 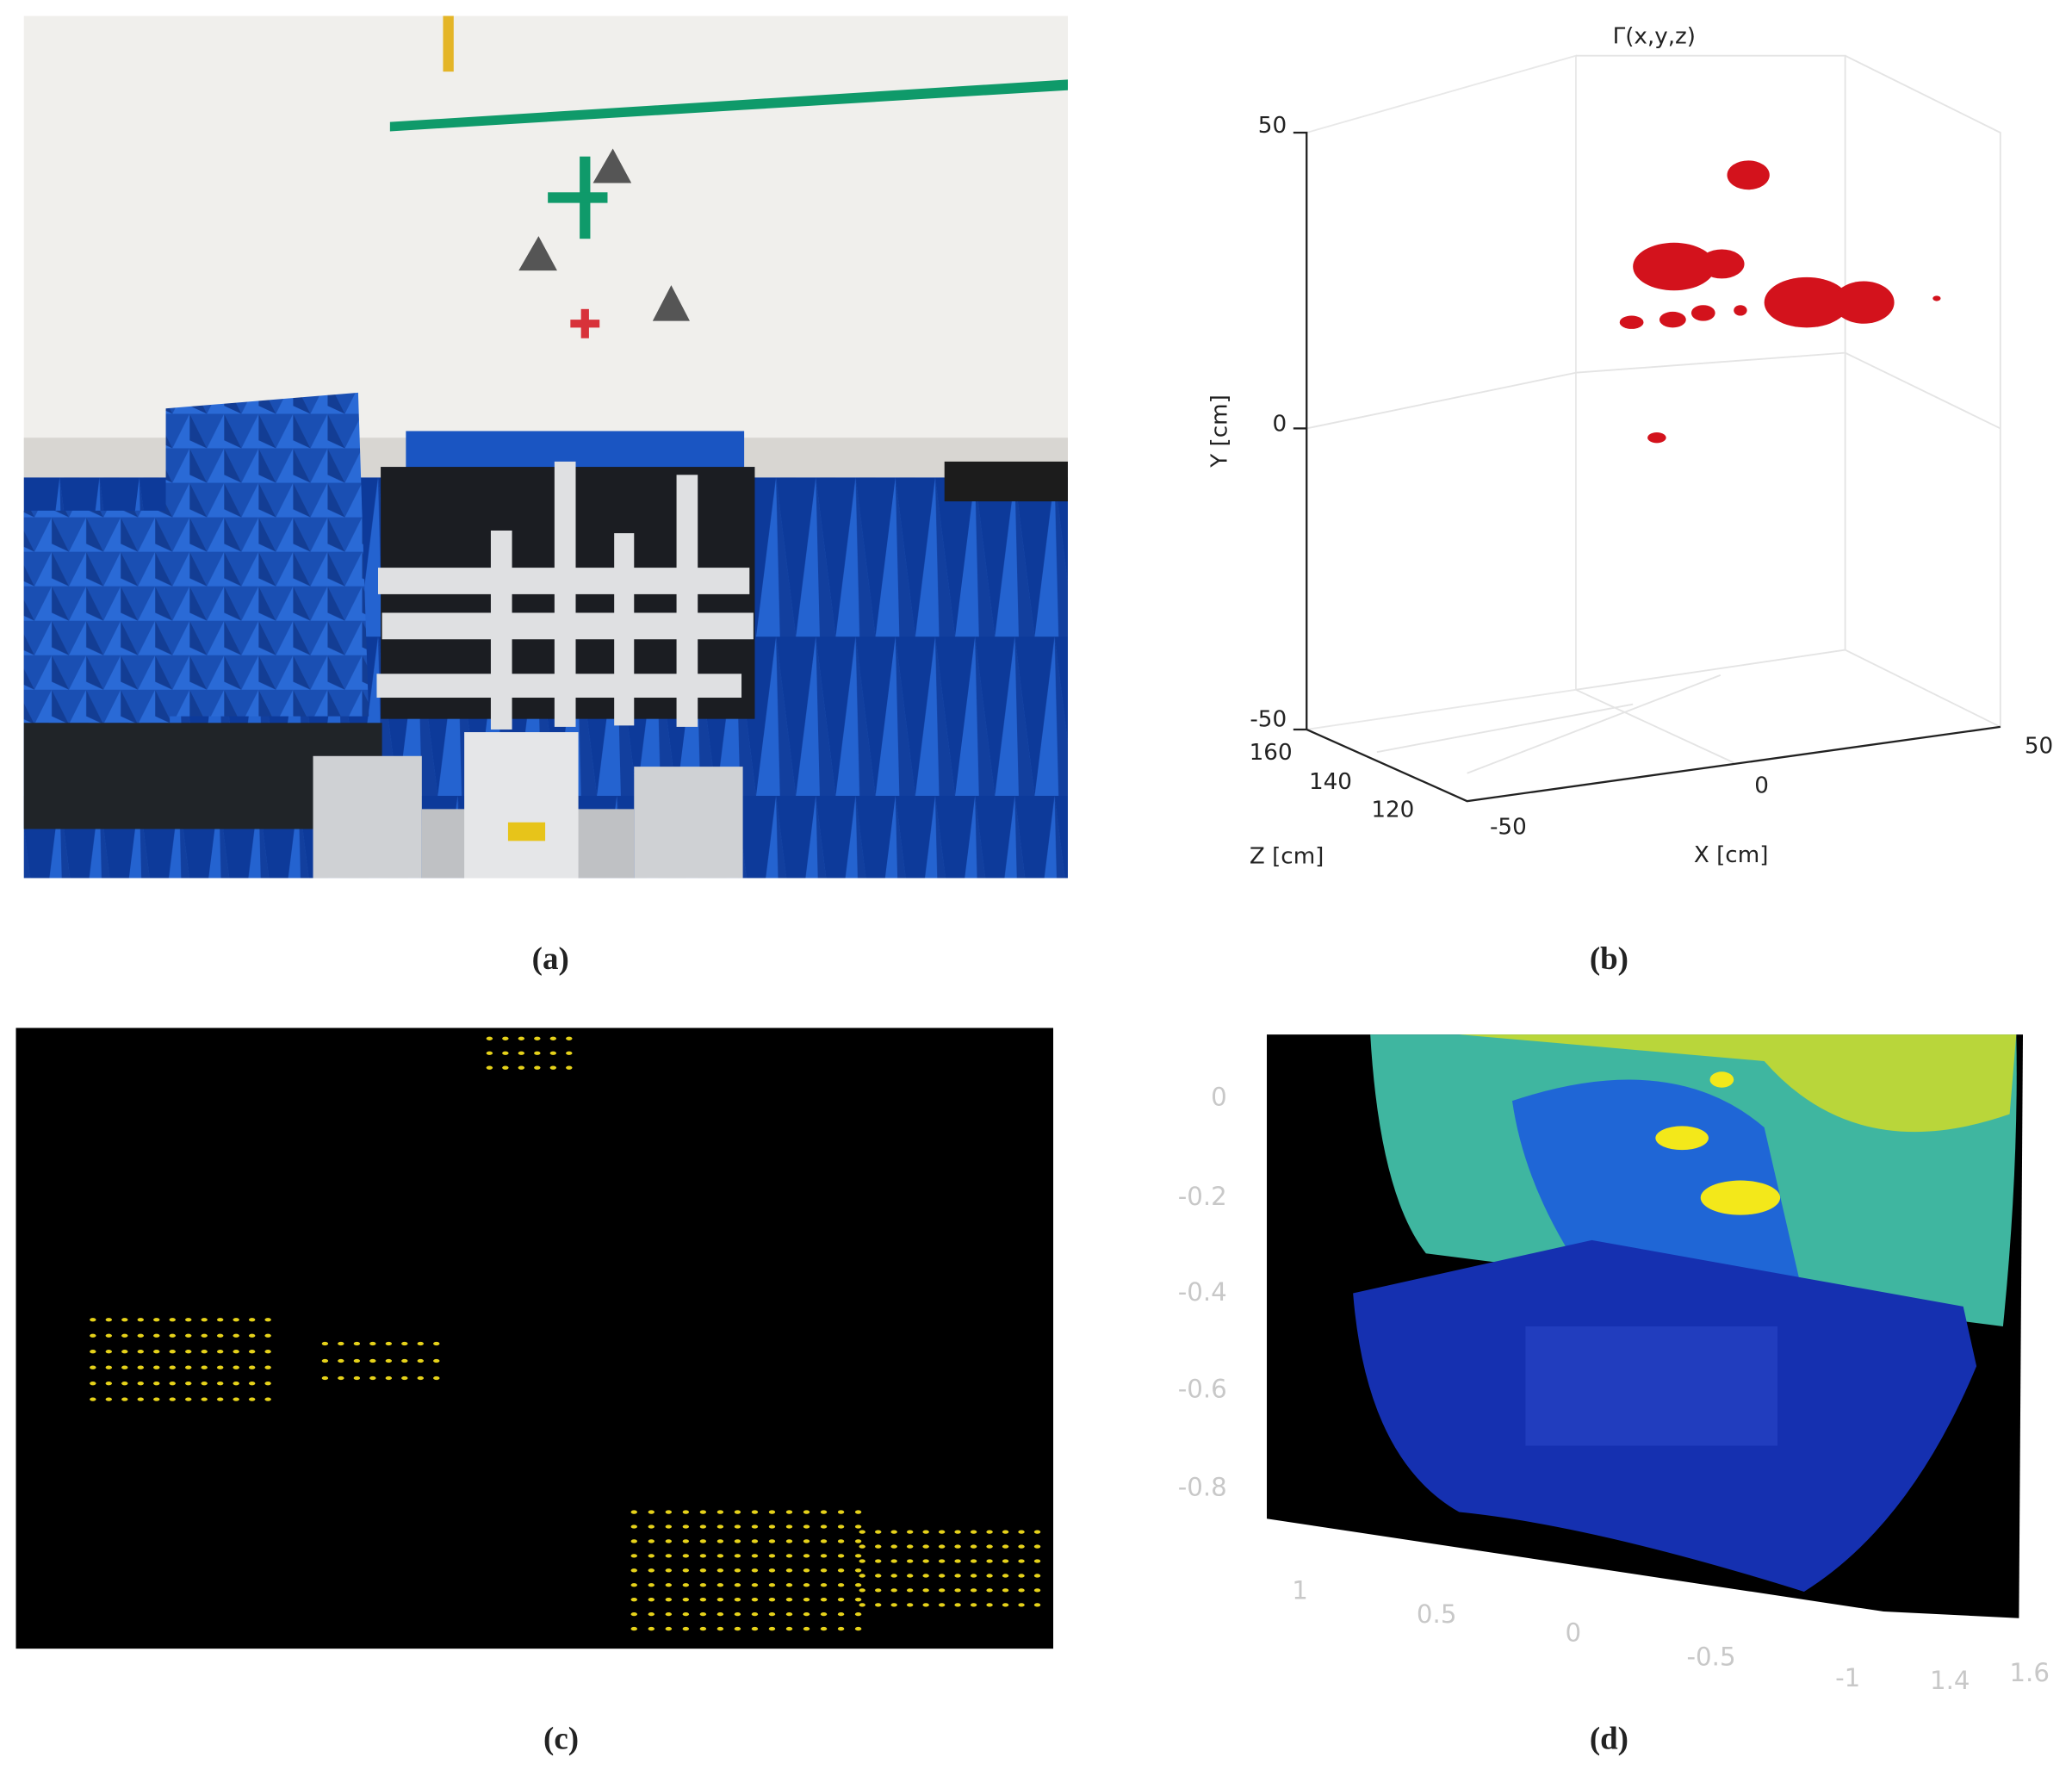 I want to click on panel-label: (d), so click(x=1609, y=1738).